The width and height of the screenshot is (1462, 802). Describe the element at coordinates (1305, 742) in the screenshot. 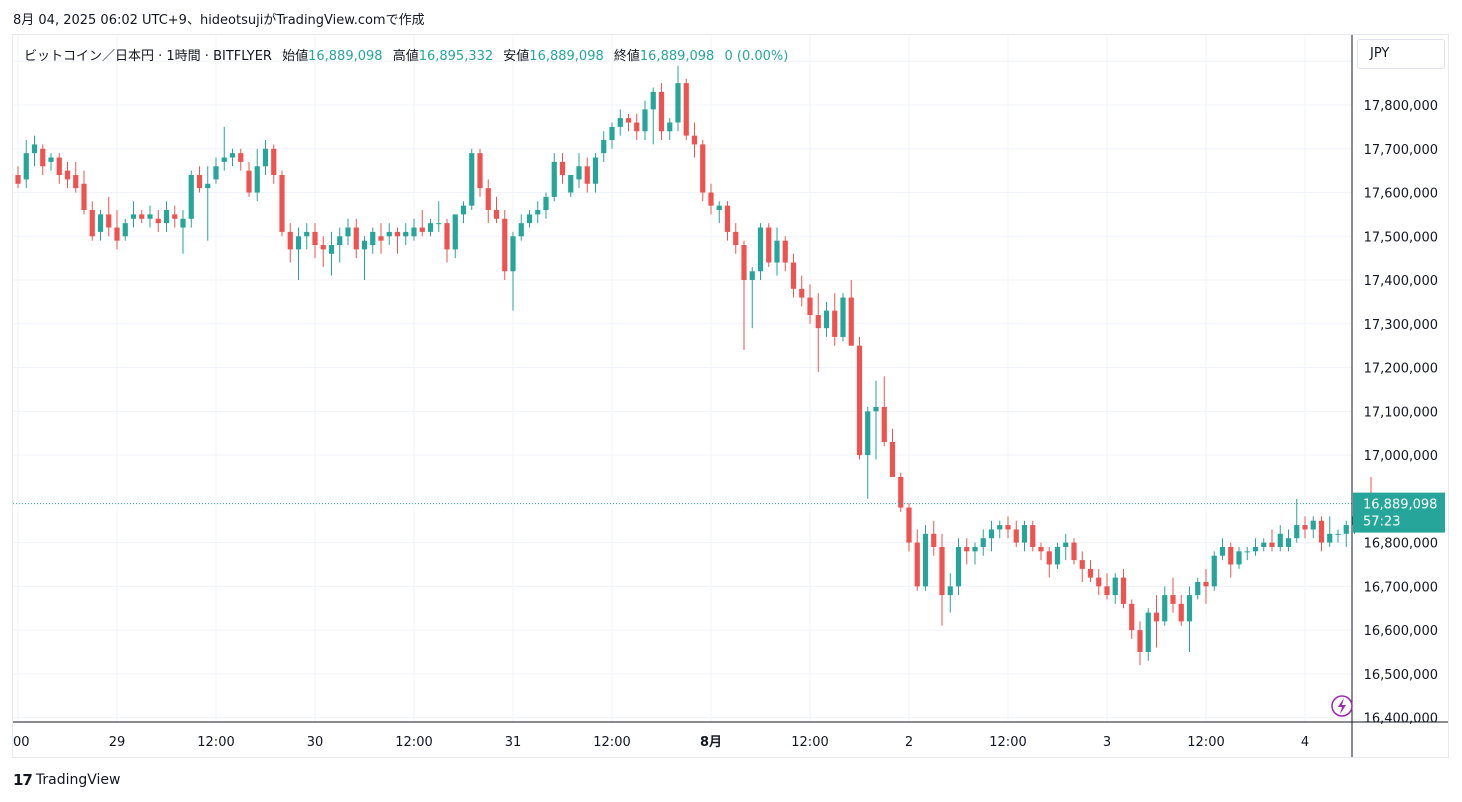

I see `time-tick-label: 4` at that location.